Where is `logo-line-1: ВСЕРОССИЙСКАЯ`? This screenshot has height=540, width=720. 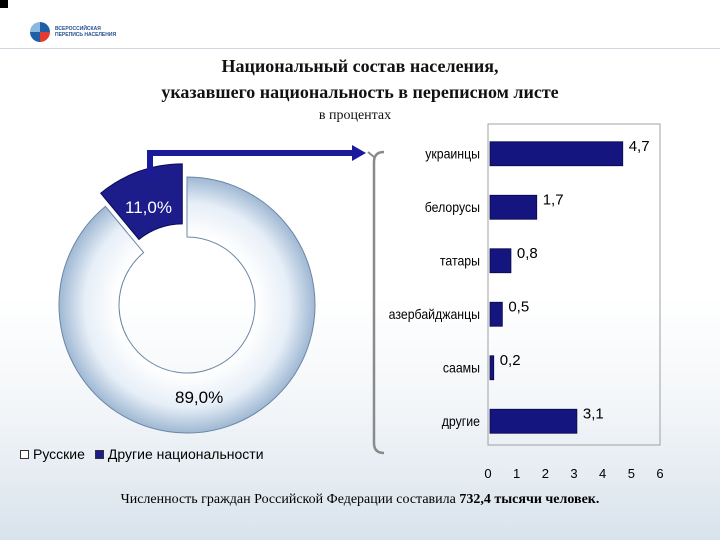 logo-line-1: ВСЕРОССИЙСКАЯ is located at coordinates (78, 29).